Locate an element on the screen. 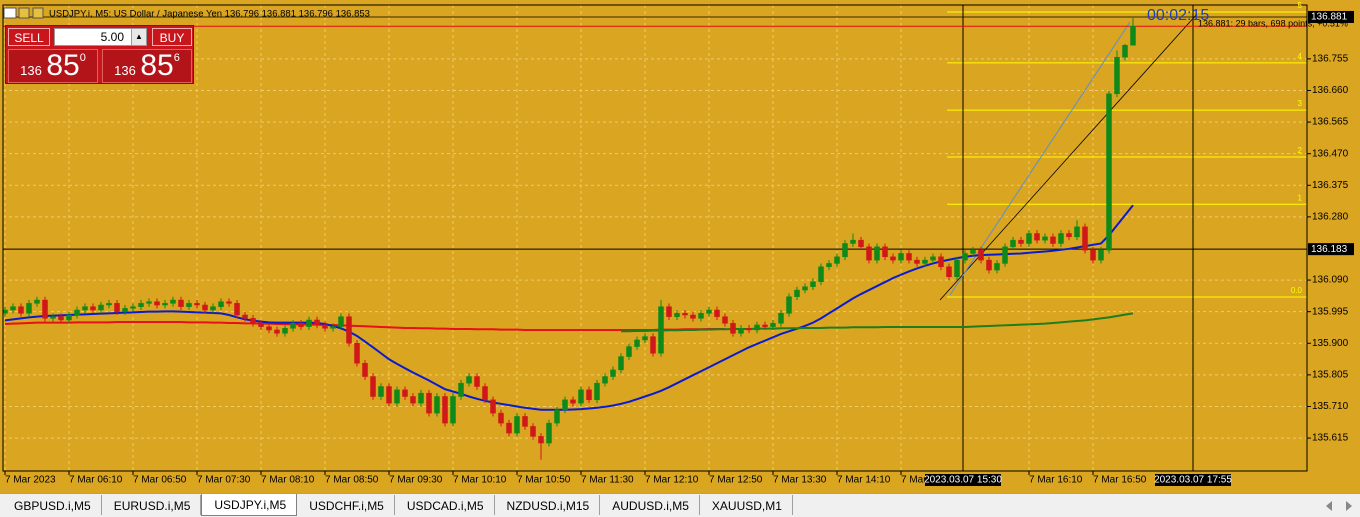  fib-label: 2 is located at coordinates (1300, 150).